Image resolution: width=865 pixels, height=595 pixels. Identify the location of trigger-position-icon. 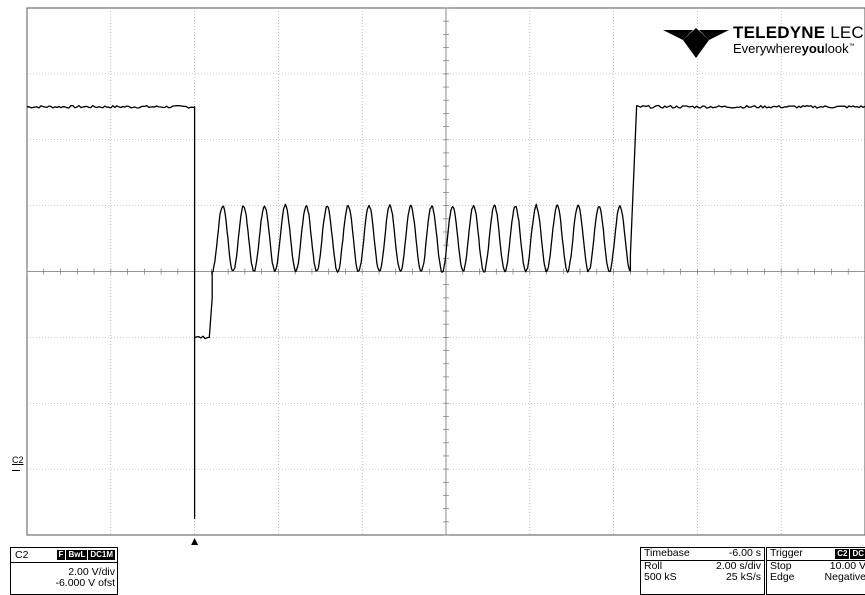
(194, 541).